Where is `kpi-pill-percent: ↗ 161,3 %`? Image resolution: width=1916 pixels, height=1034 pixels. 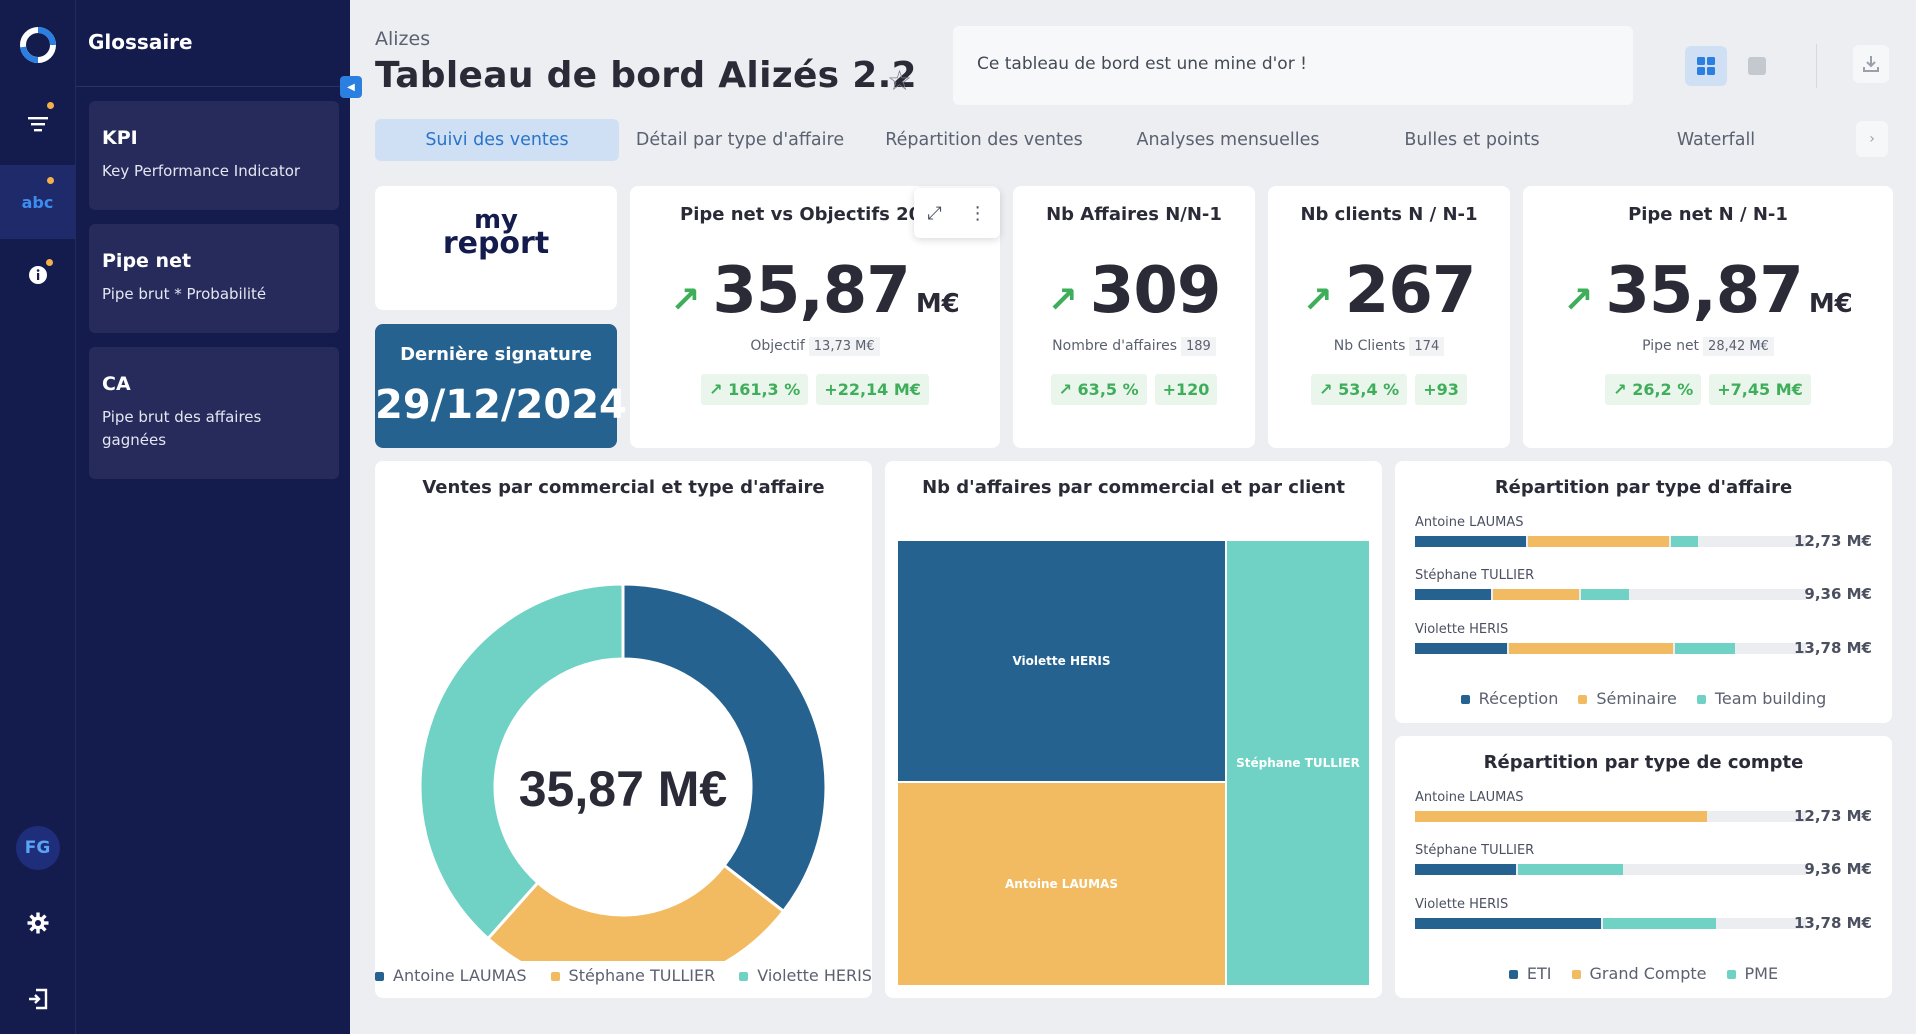
kpi-pill-percent: ↗ 161,3 % is located at coordinates (755, 389).